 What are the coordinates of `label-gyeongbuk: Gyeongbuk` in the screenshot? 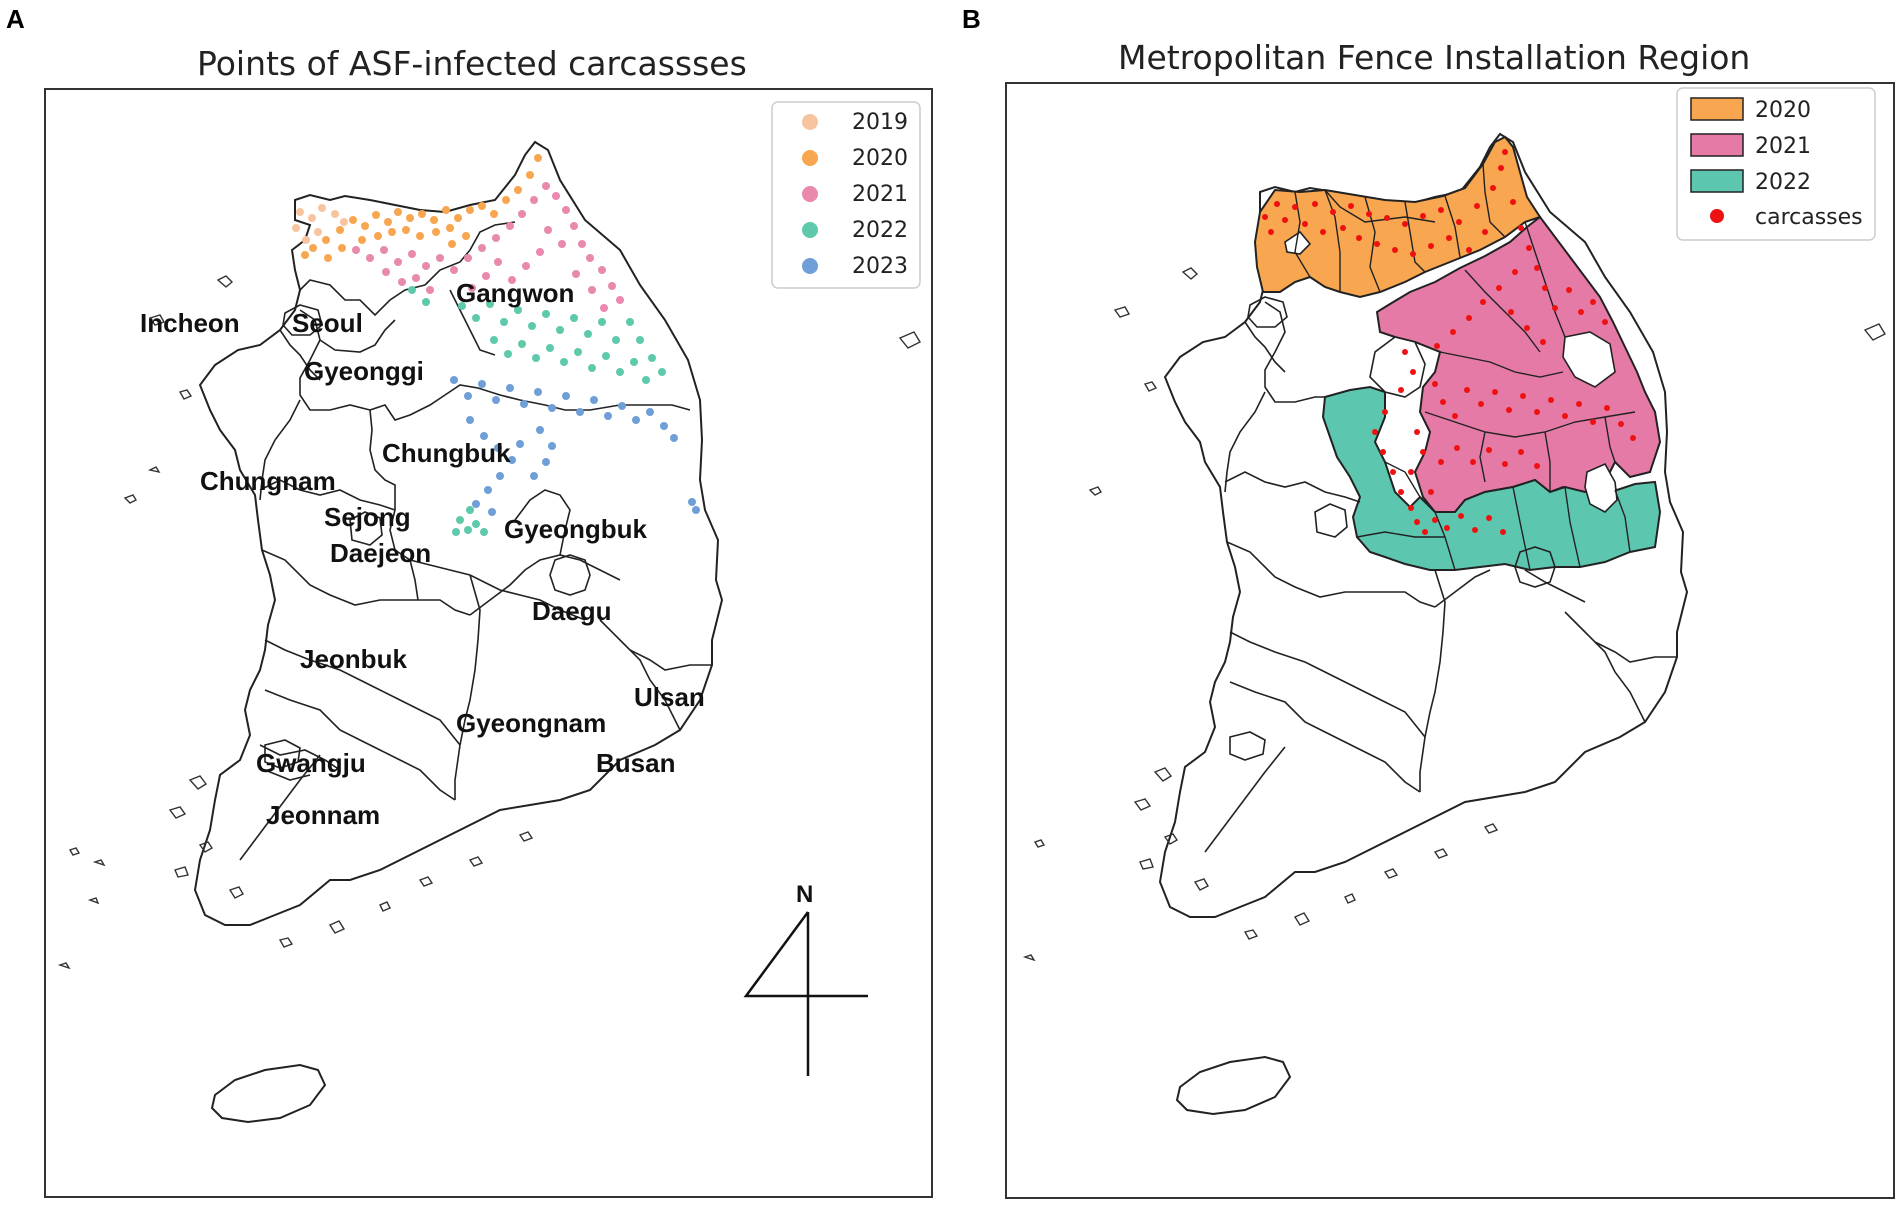 It's located at (576, 529).